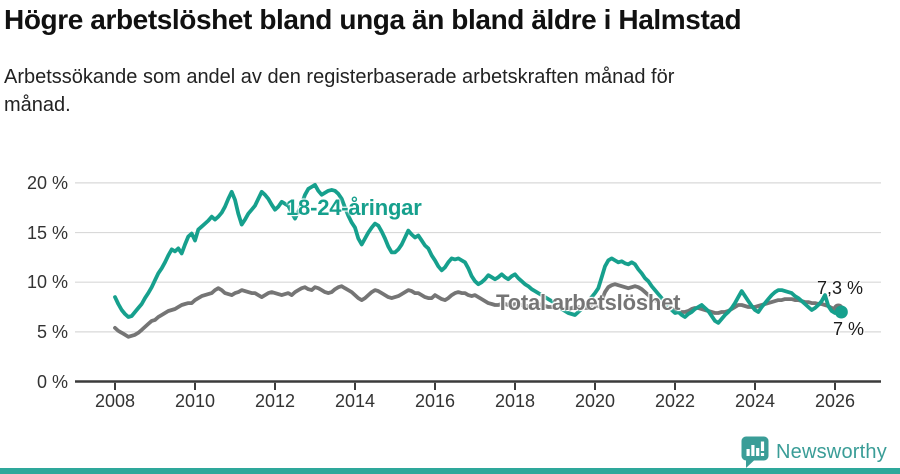  I want to click on line-total, so click(477, 310).